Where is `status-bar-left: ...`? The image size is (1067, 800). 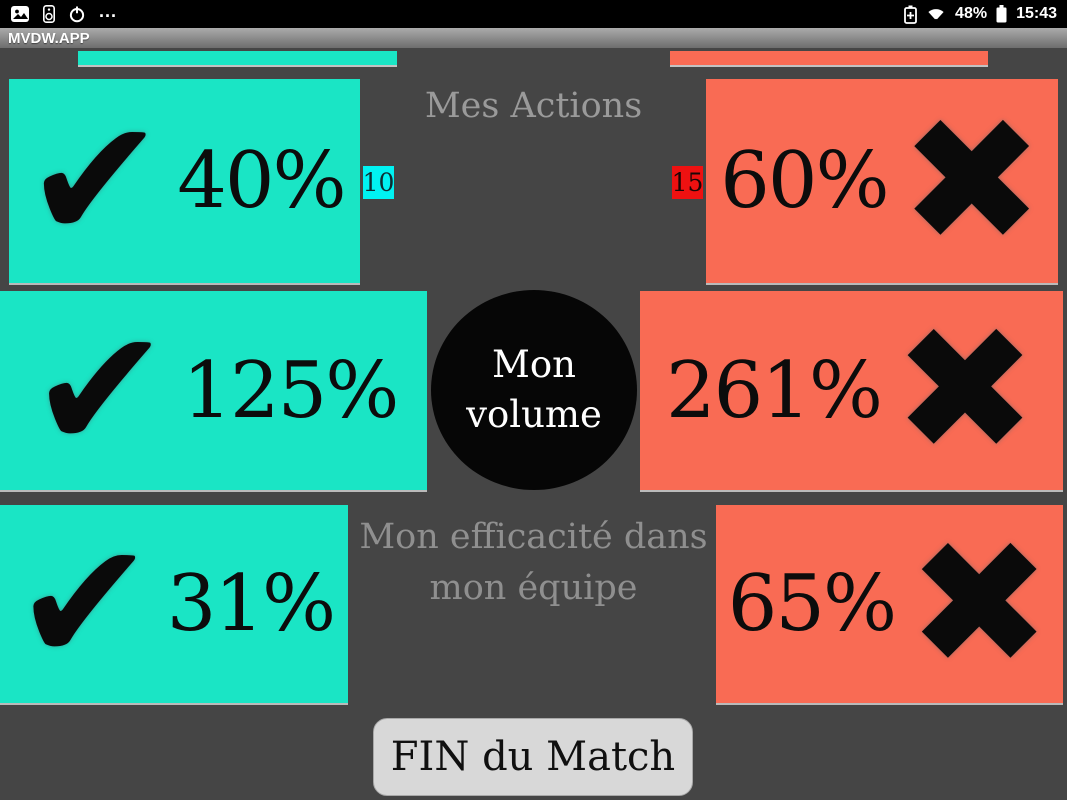
status-bar-left: ... is located at coordinates (64, 12).